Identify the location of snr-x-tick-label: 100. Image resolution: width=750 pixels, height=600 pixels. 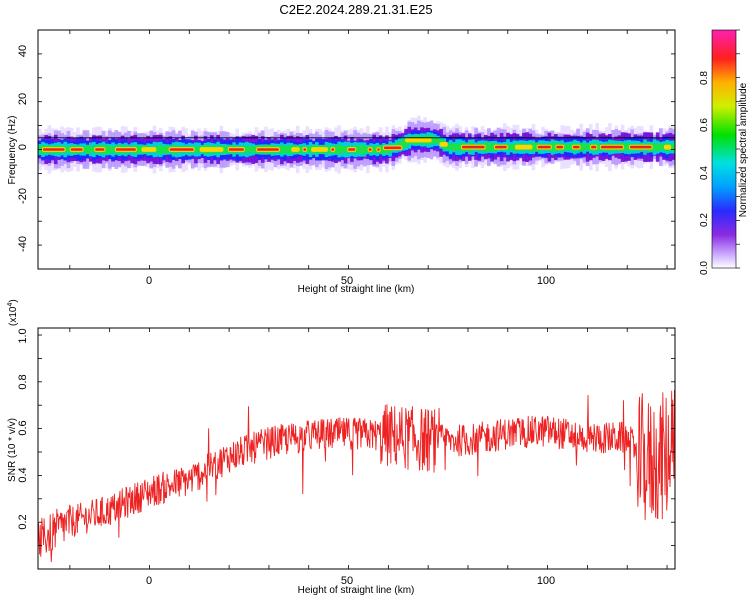
(546, 581).